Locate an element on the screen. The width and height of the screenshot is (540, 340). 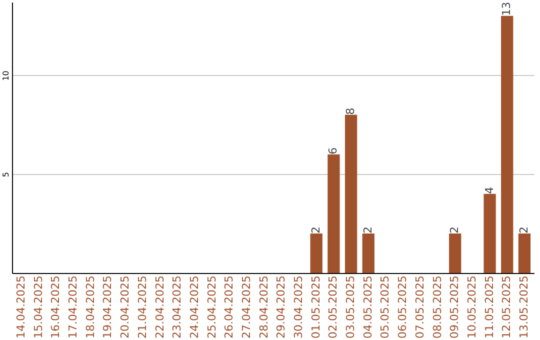
x-tick-label: 01.05.2025 is located at coordinates (315, 307).